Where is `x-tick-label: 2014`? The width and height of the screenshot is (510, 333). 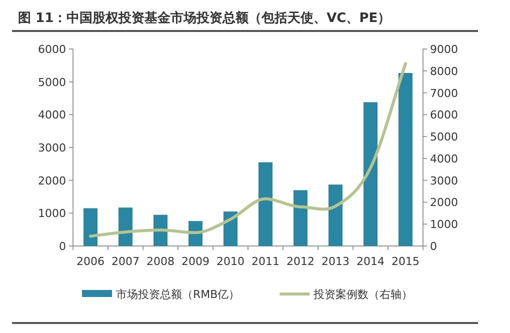 x-tick-label: 2014 is located at coordinates (370, 261).